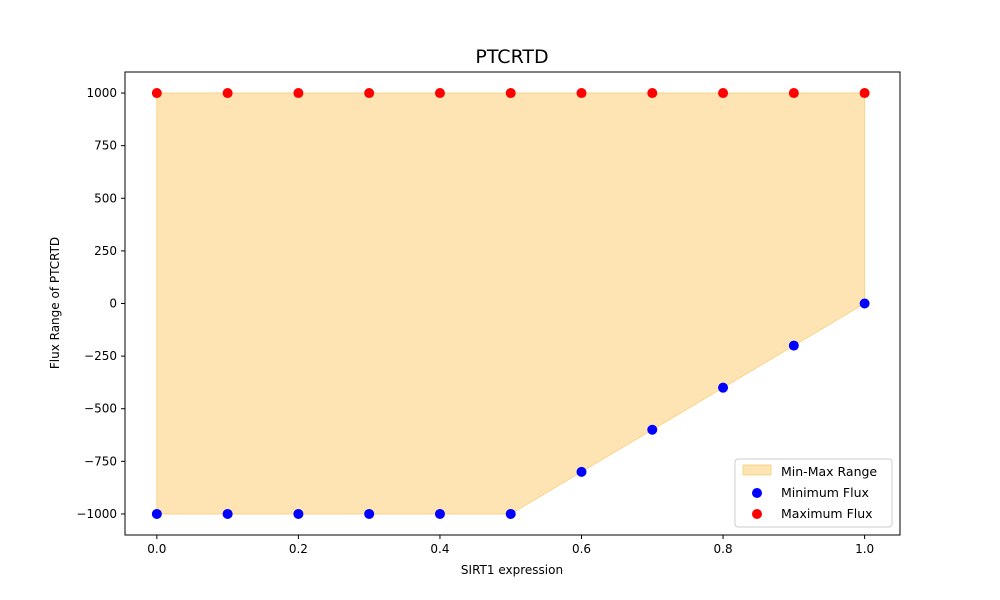  Describe the element at coordinates (105, 146) in the screenshot. I see `y-tick-label: 750` at that location.